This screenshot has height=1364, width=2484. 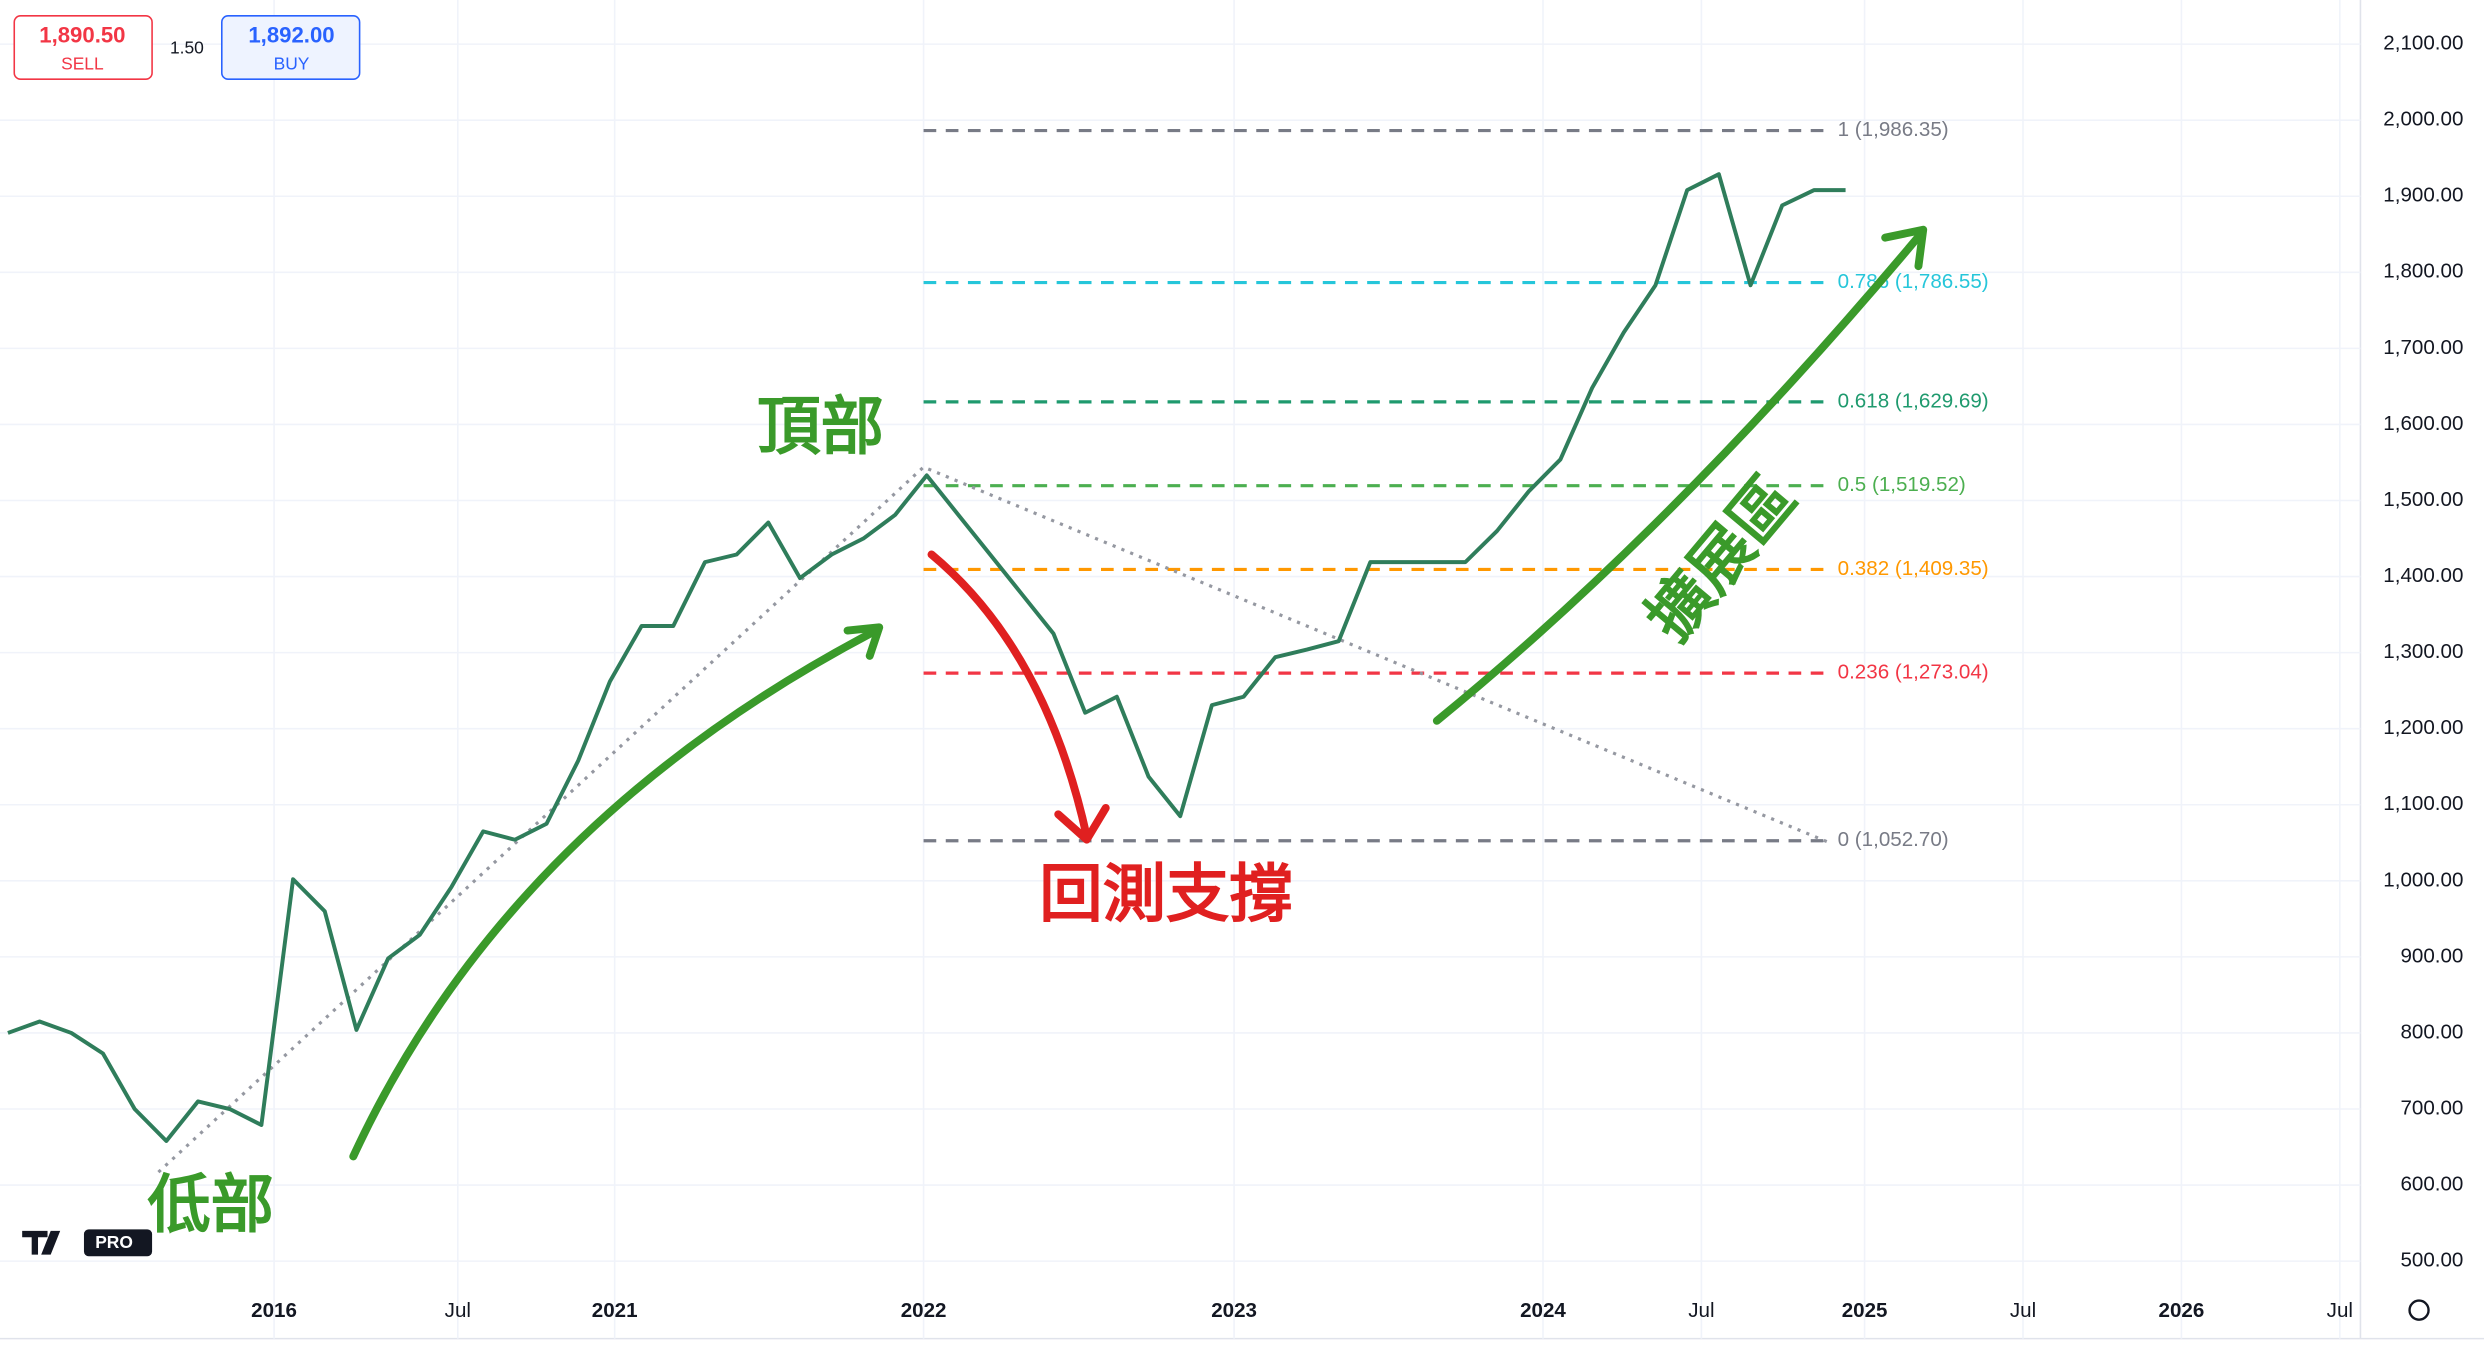 What do you see at coordinates (2431, 1031) in the screenshot?
I see `y-tick-label: 800.00` at bounding box center [2431, 1031].